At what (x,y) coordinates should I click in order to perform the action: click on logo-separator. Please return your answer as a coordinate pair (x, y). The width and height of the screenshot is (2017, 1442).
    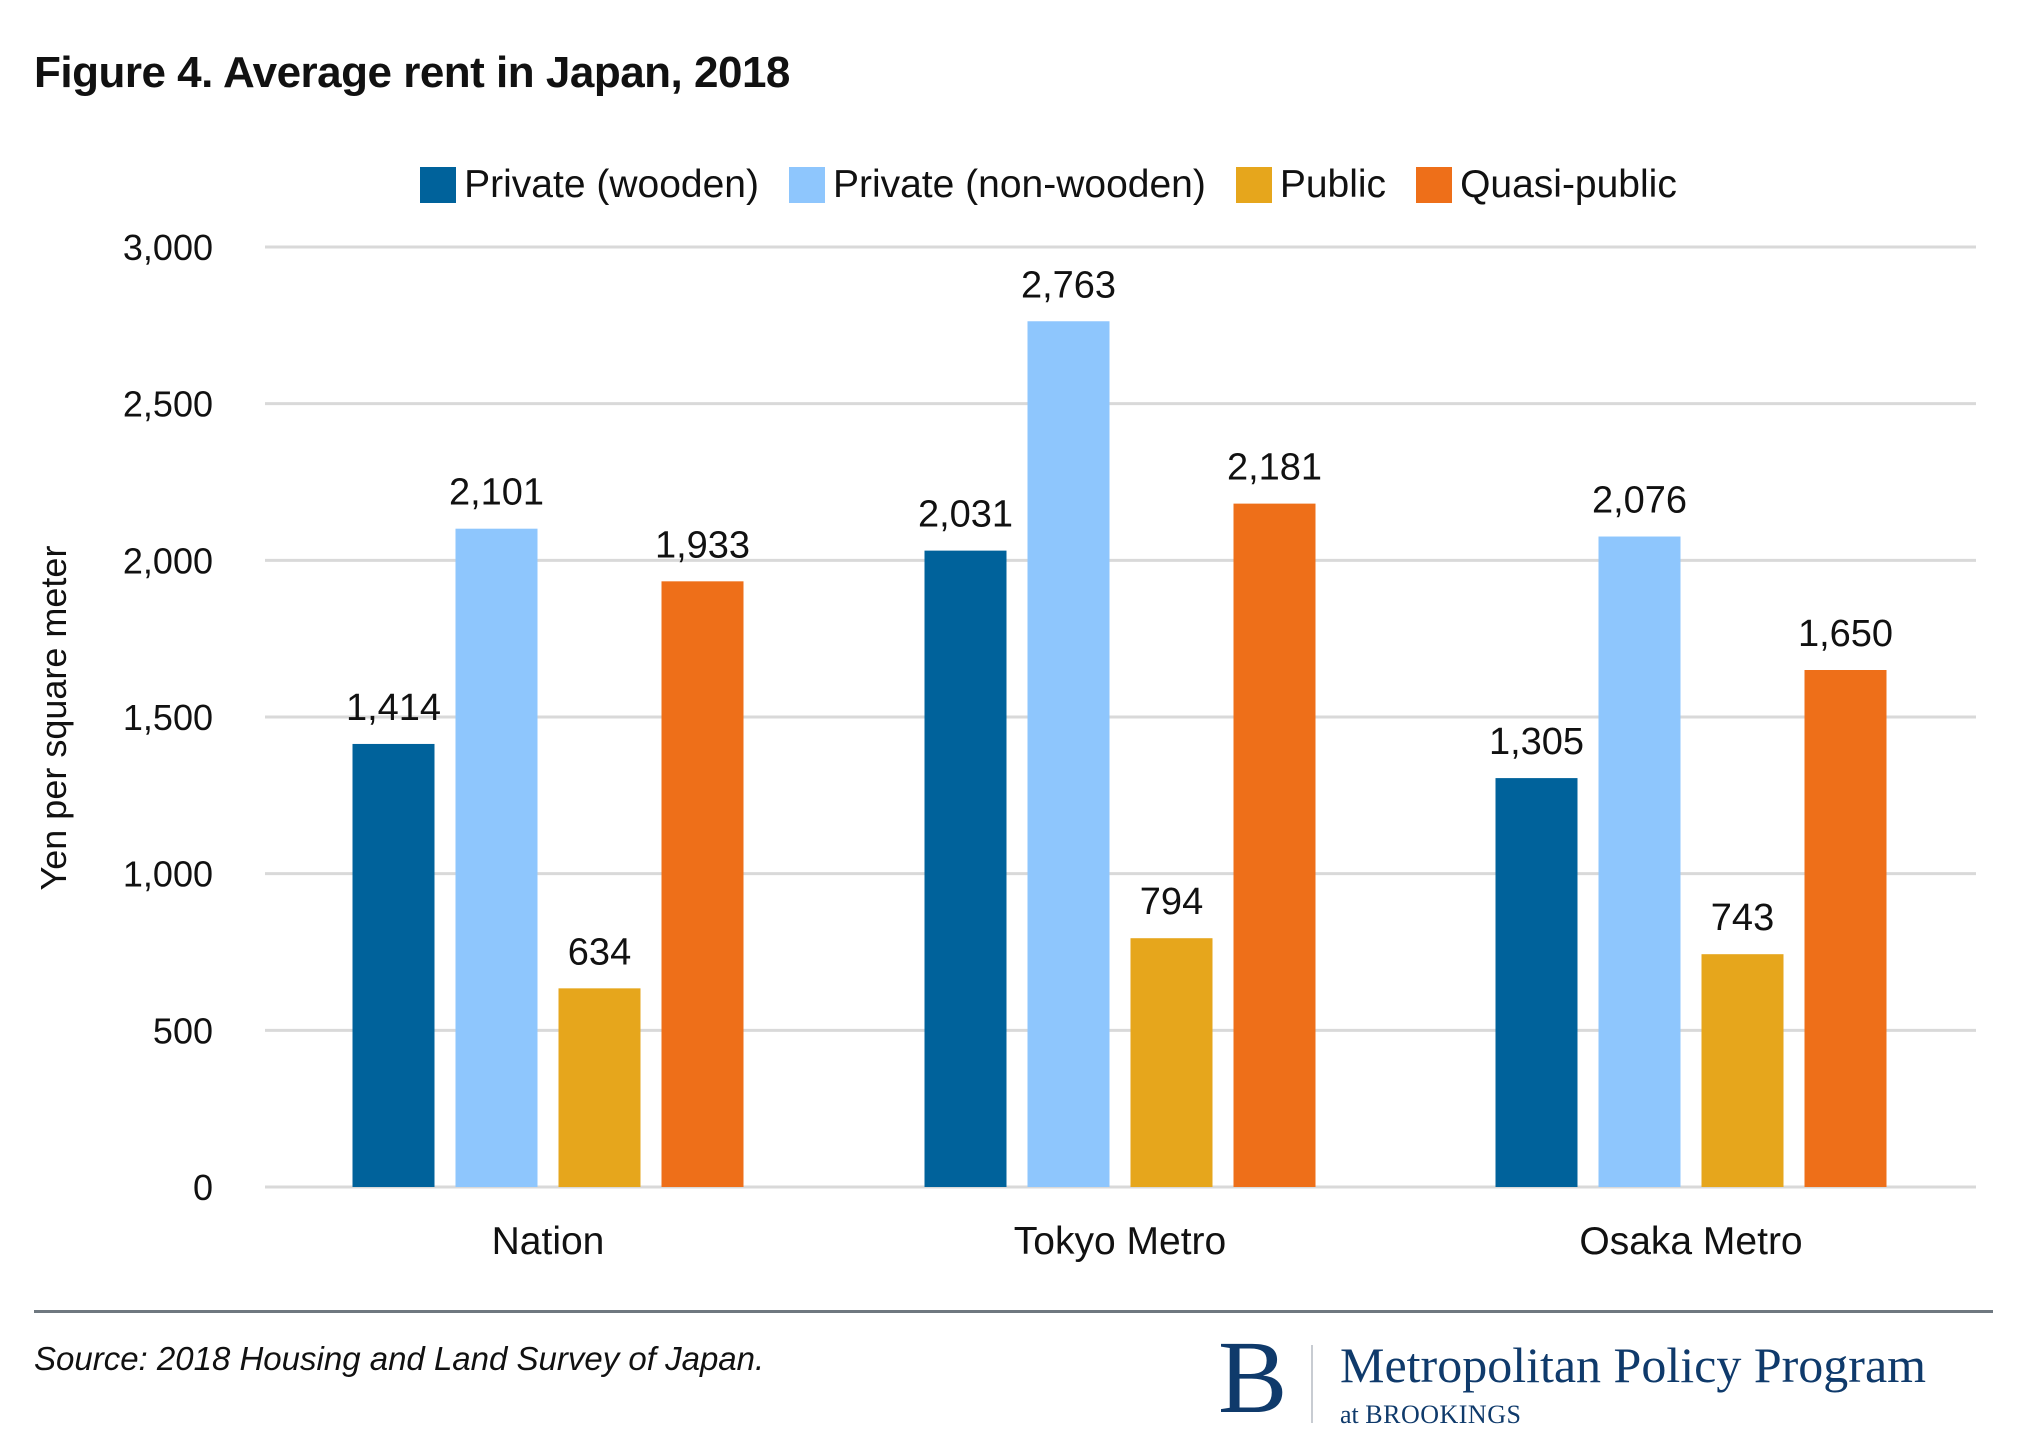
    Looking at the image, I should click on (1312, 1384).